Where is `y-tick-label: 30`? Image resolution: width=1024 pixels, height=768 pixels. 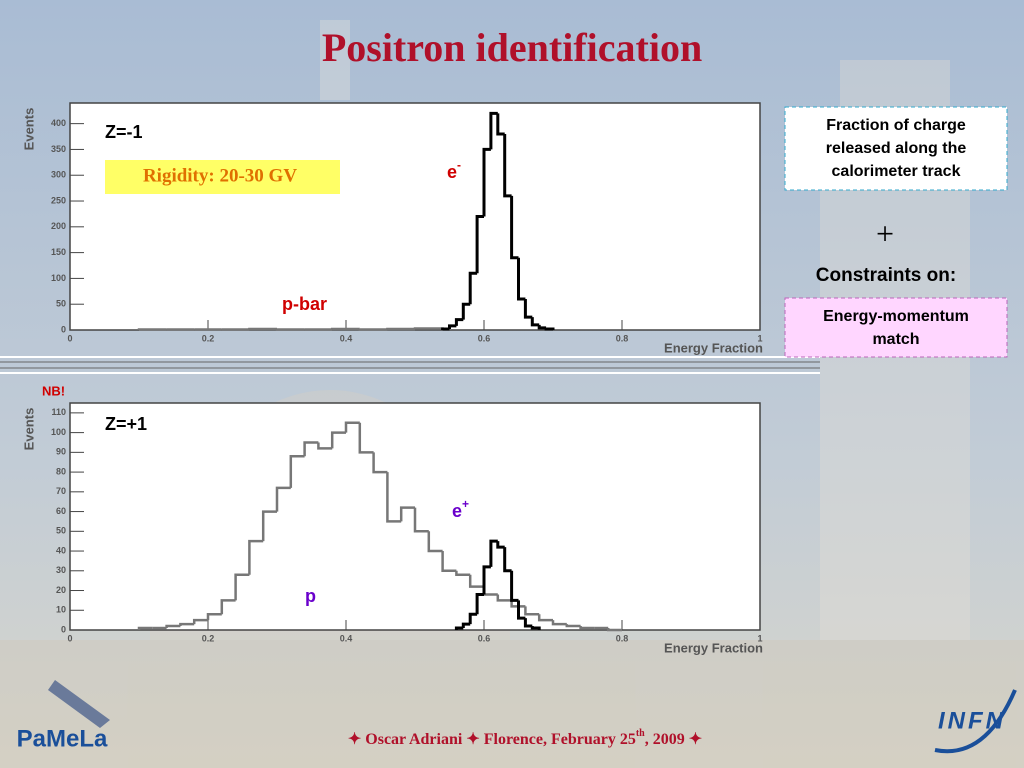
y-tick-label: 30 is located at coordinates (61, 570).